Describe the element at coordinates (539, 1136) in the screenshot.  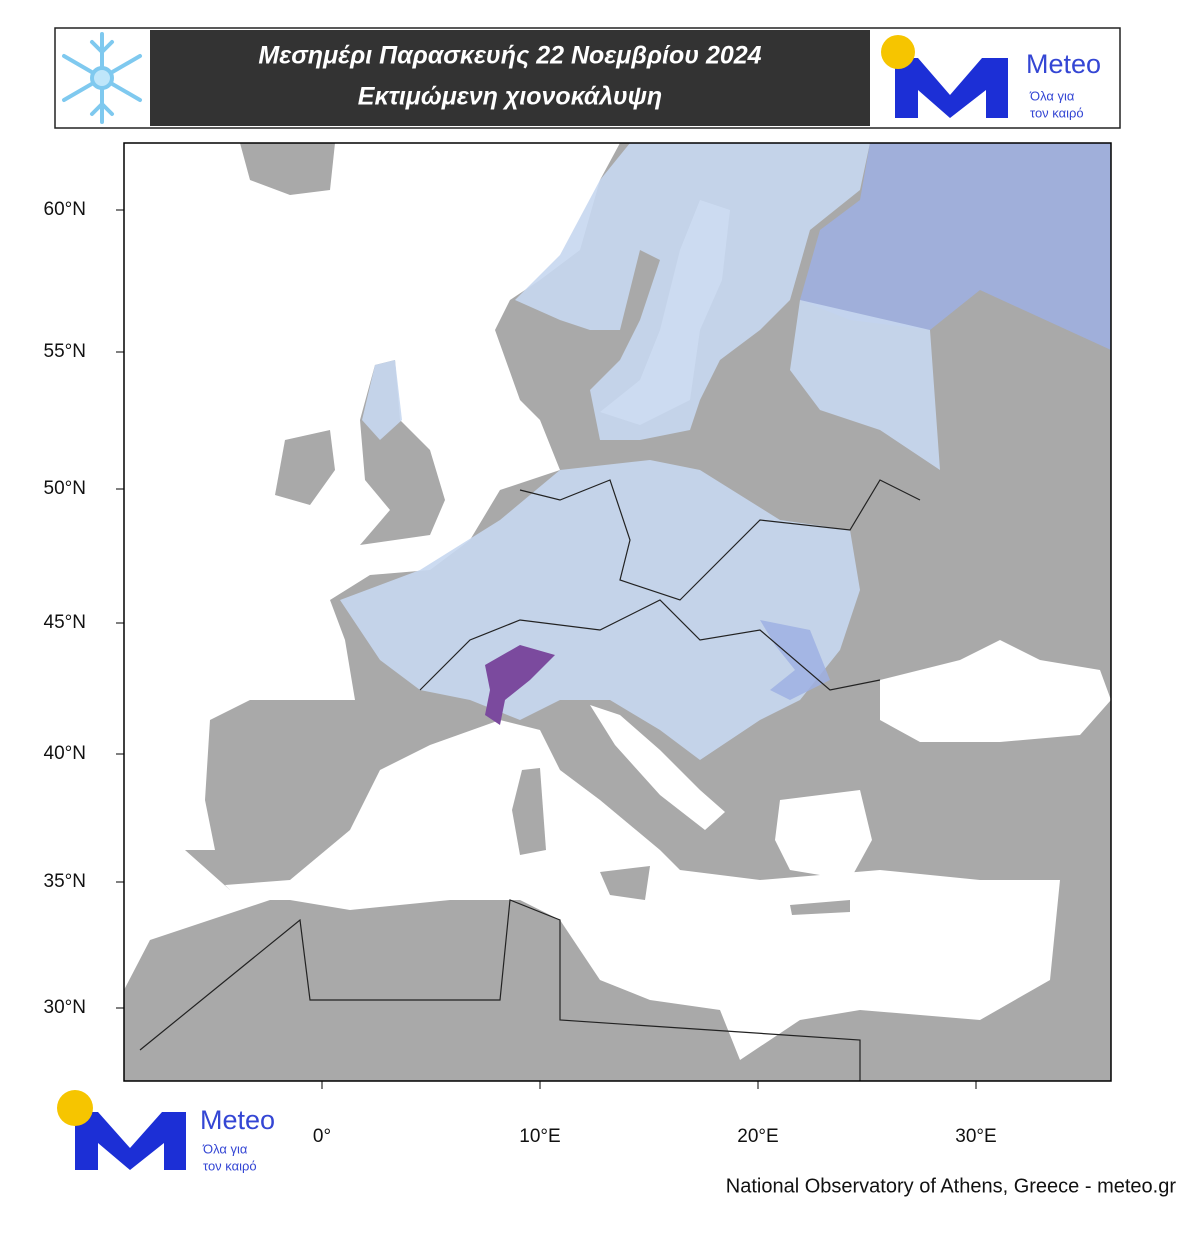
I see `lon-tick-label: 10°E` at that location.